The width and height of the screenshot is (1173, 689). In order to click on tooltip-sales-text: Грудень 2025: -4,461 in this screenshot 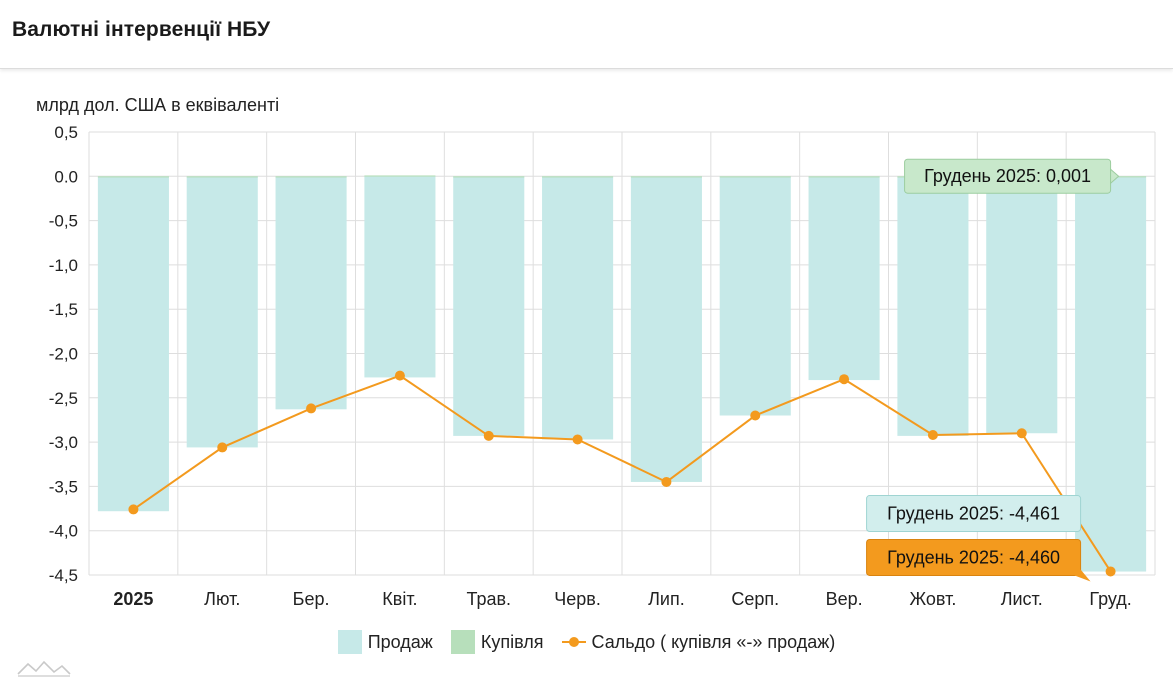, I will do `click(973, 514)`.